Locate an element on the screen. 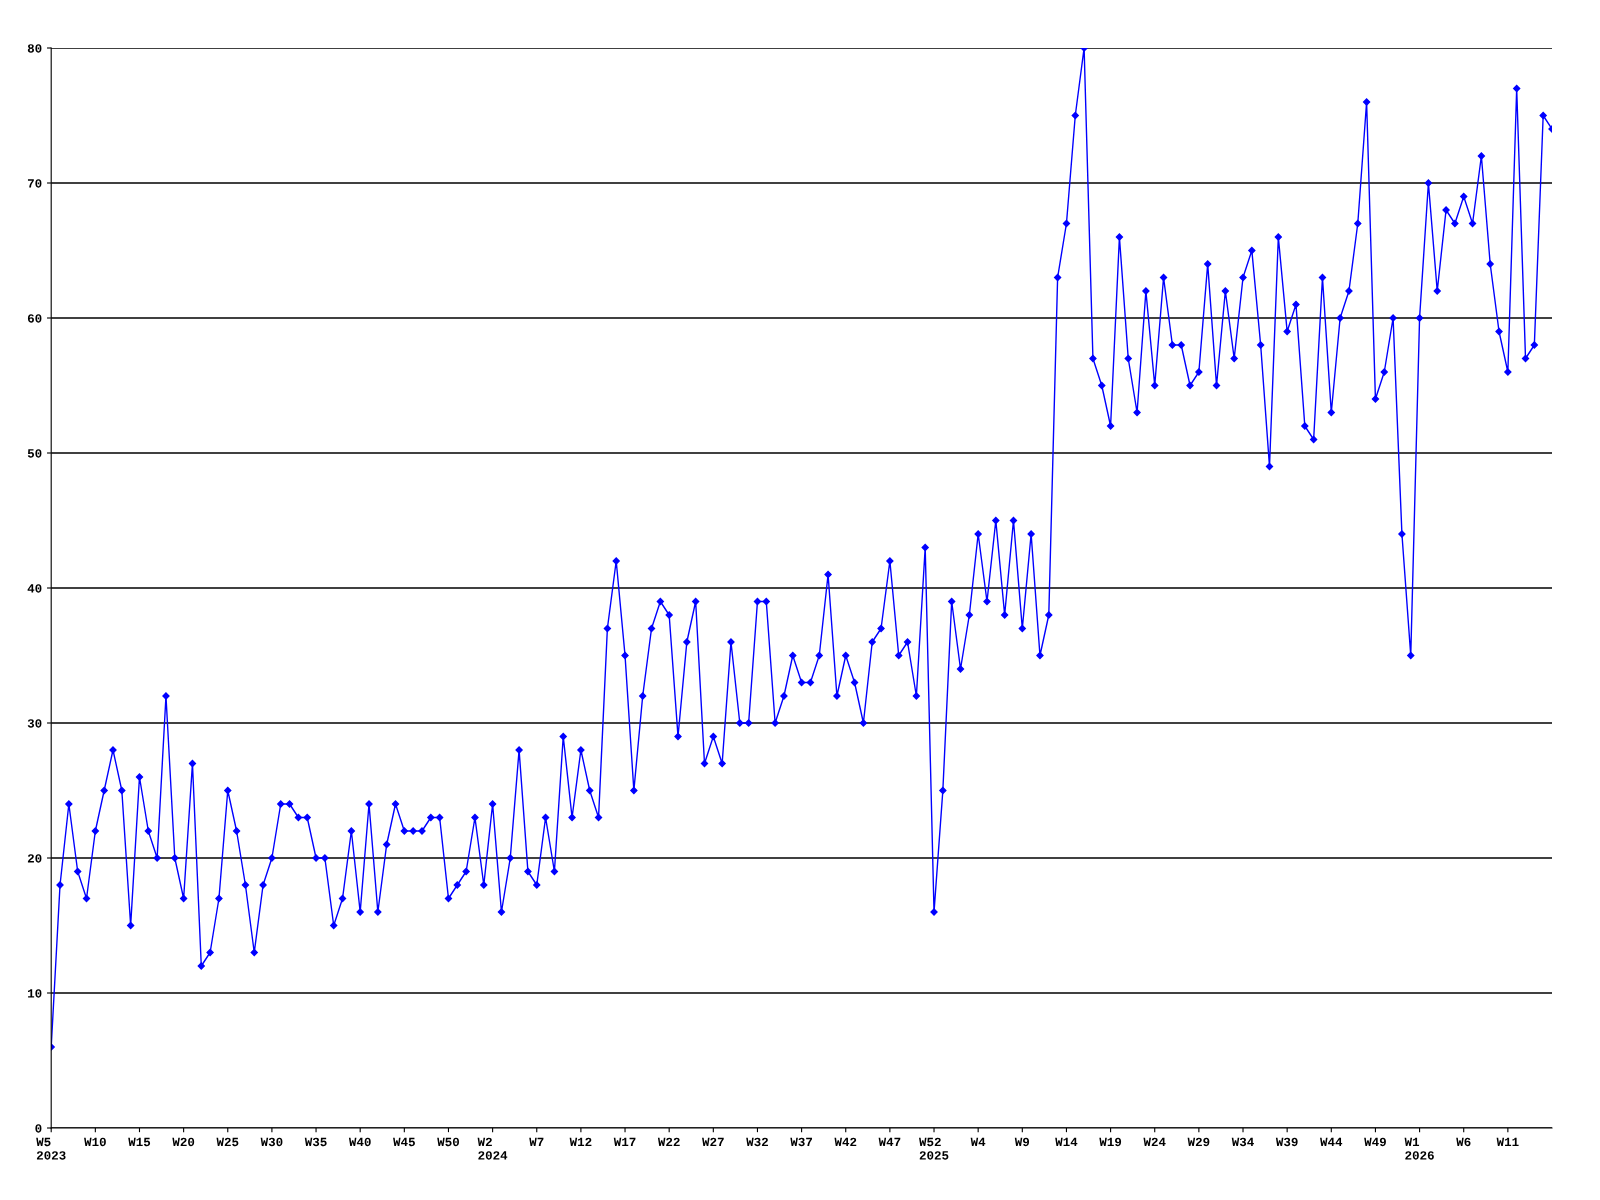 The width and height of the screenshot is (1600, 1200). x-tick-label: W34 is located at coordinates (1242, 1142).